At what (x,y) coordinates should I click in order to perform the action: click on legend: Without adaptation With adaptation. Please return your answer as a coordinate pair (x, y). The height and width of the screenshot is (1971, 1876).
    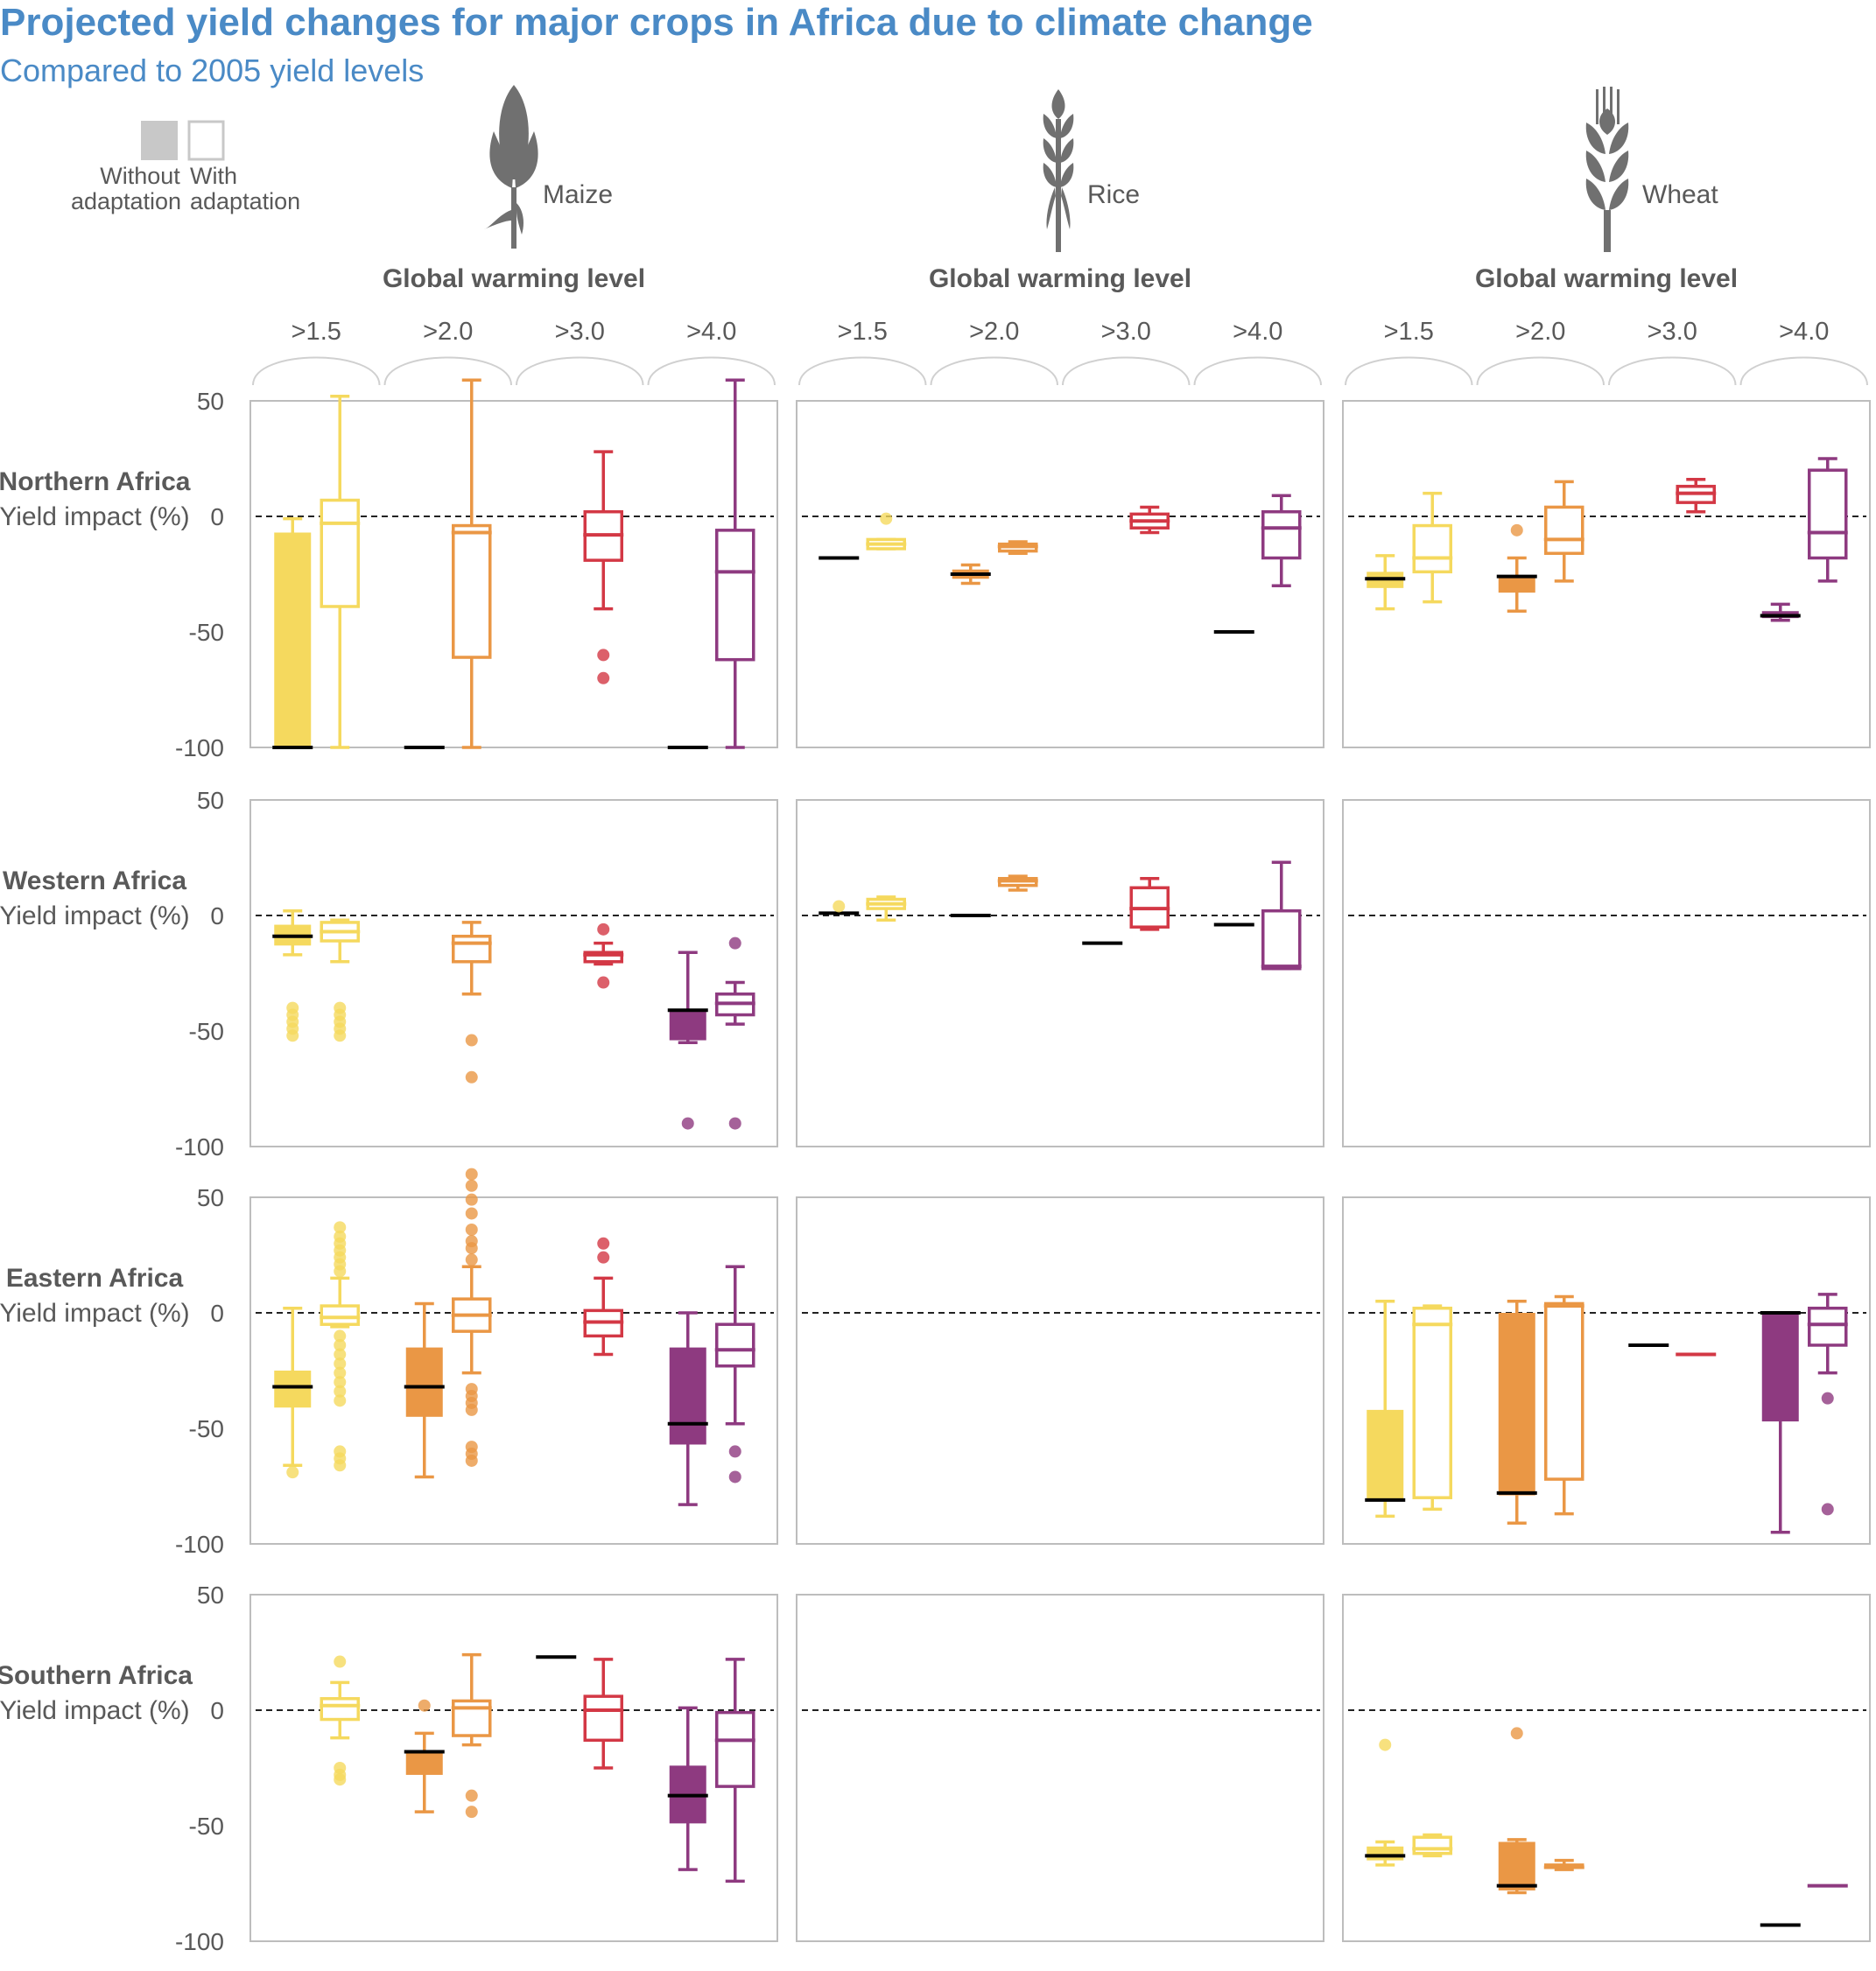
    Looking at the image, I should click on (185, 167).